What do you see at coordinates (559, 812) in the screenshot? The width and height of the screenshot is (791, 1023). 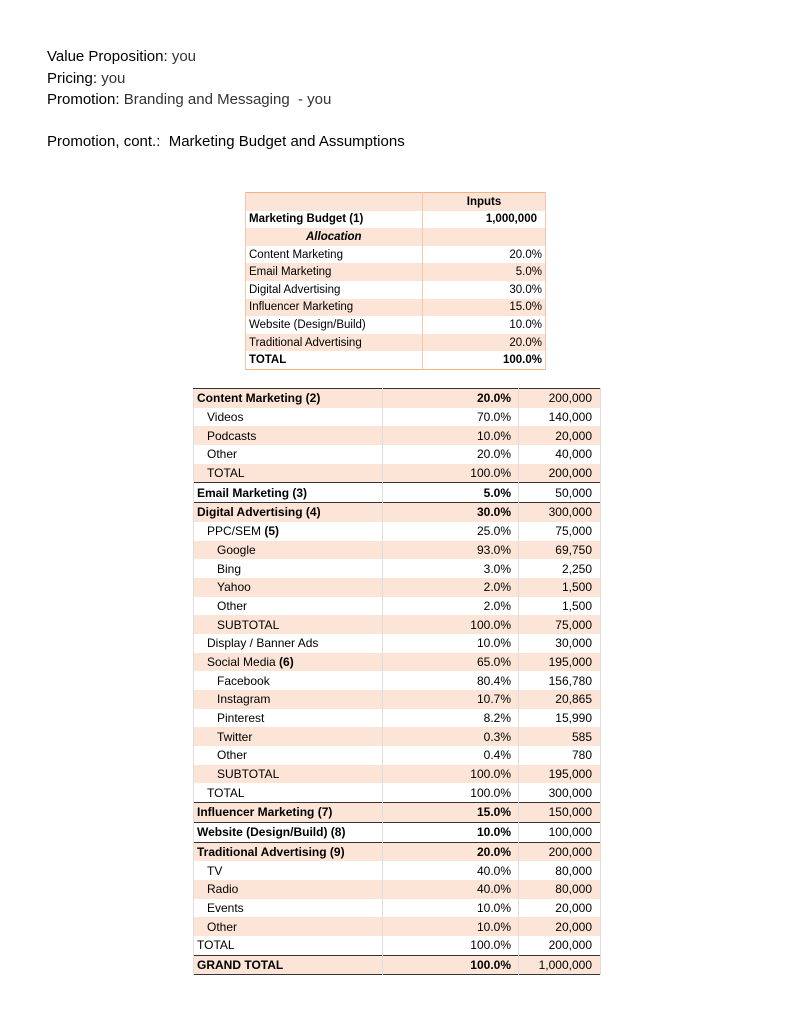 I see `amount: 150,000` at bounding box center [559, 812].